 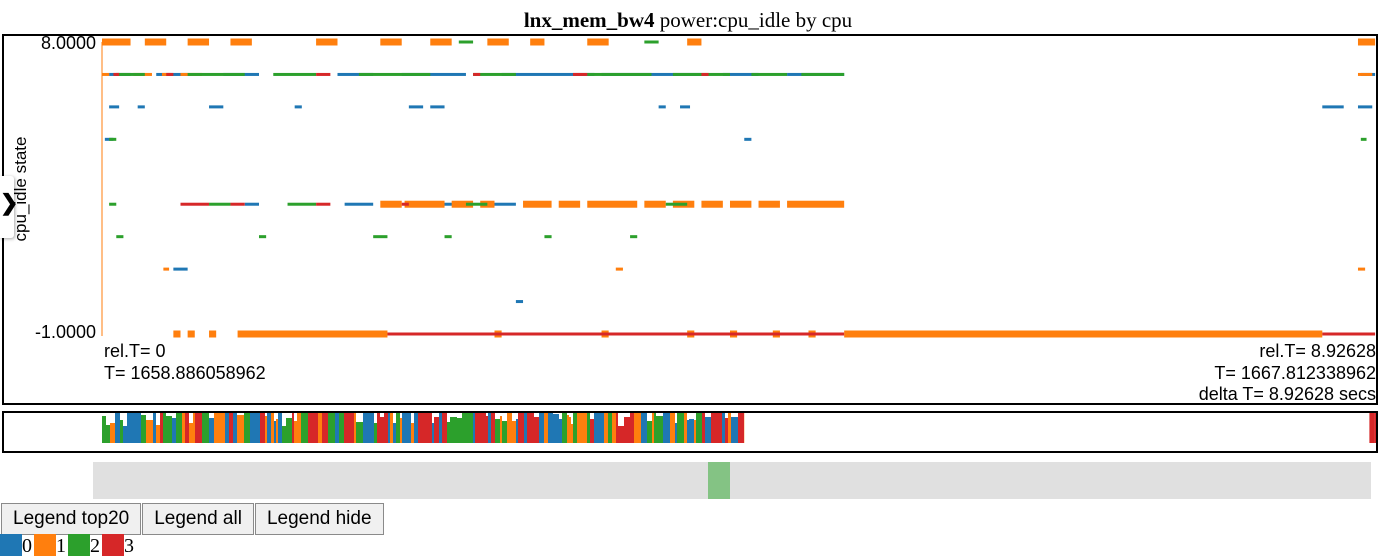 What do you see at coordinates (17, 546) in the screenshot?
I see `legend-item: 0` at bounding box center [17, 546].